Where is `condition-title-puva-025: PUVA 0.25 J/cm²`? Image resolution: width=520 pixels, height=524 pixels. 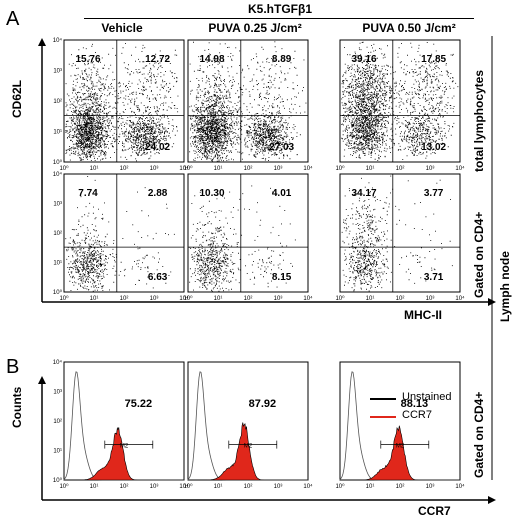
condition-title-puva-025: PUVA 0.25 J/cm² is located at coordinates (255, 28).